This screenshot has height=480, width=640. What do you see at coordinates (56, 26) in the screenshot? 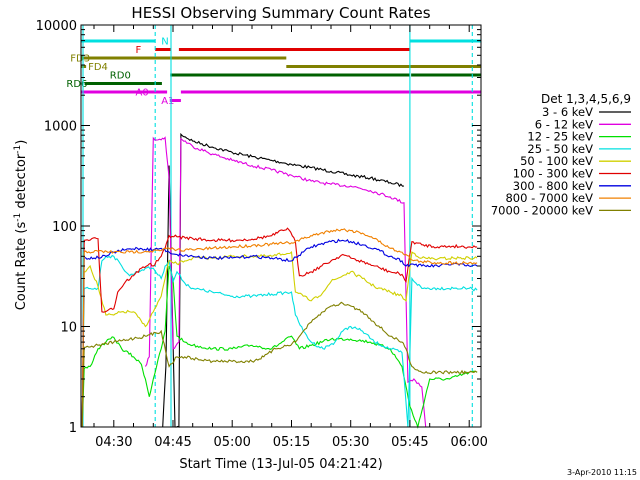
I see `y-tick-label-10000: 10000` at bounding box center [56, 26].